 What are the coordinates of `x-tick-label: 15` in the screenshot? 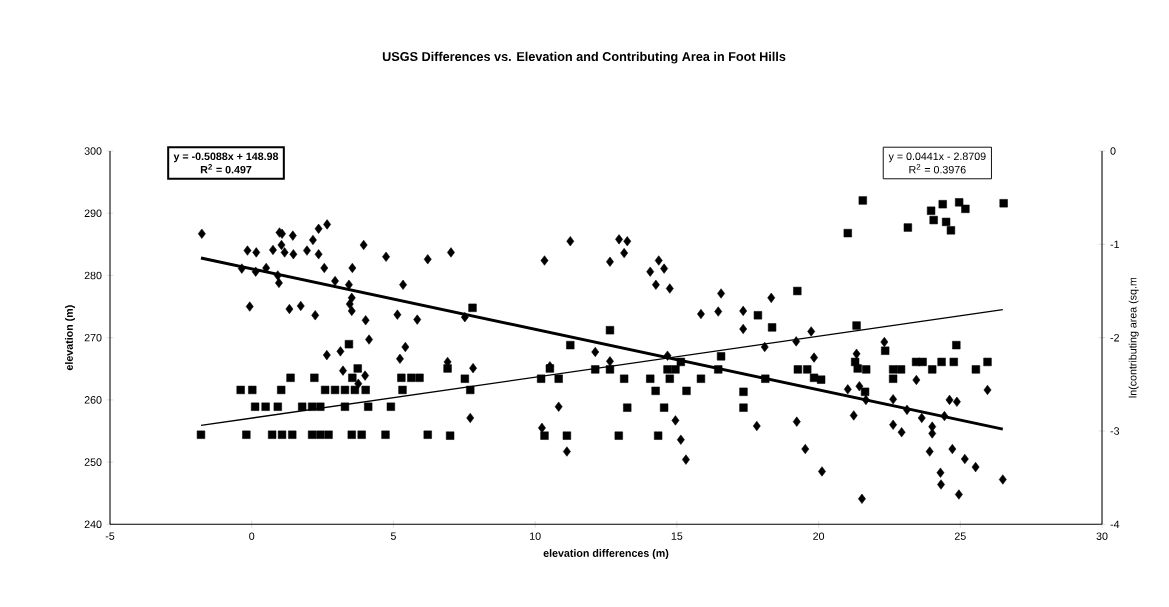 It's located at (677, 536).